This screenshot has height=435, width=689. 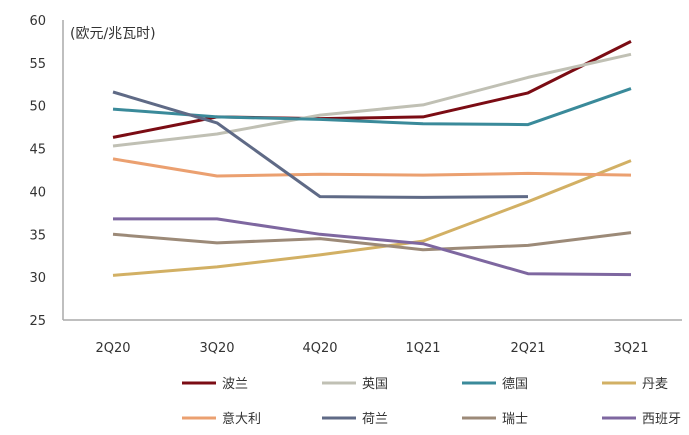 What do you see at coordinates (37, 235) in the screenshot?
I see `y-tick-label: 35` at bounding box center [37, 235].